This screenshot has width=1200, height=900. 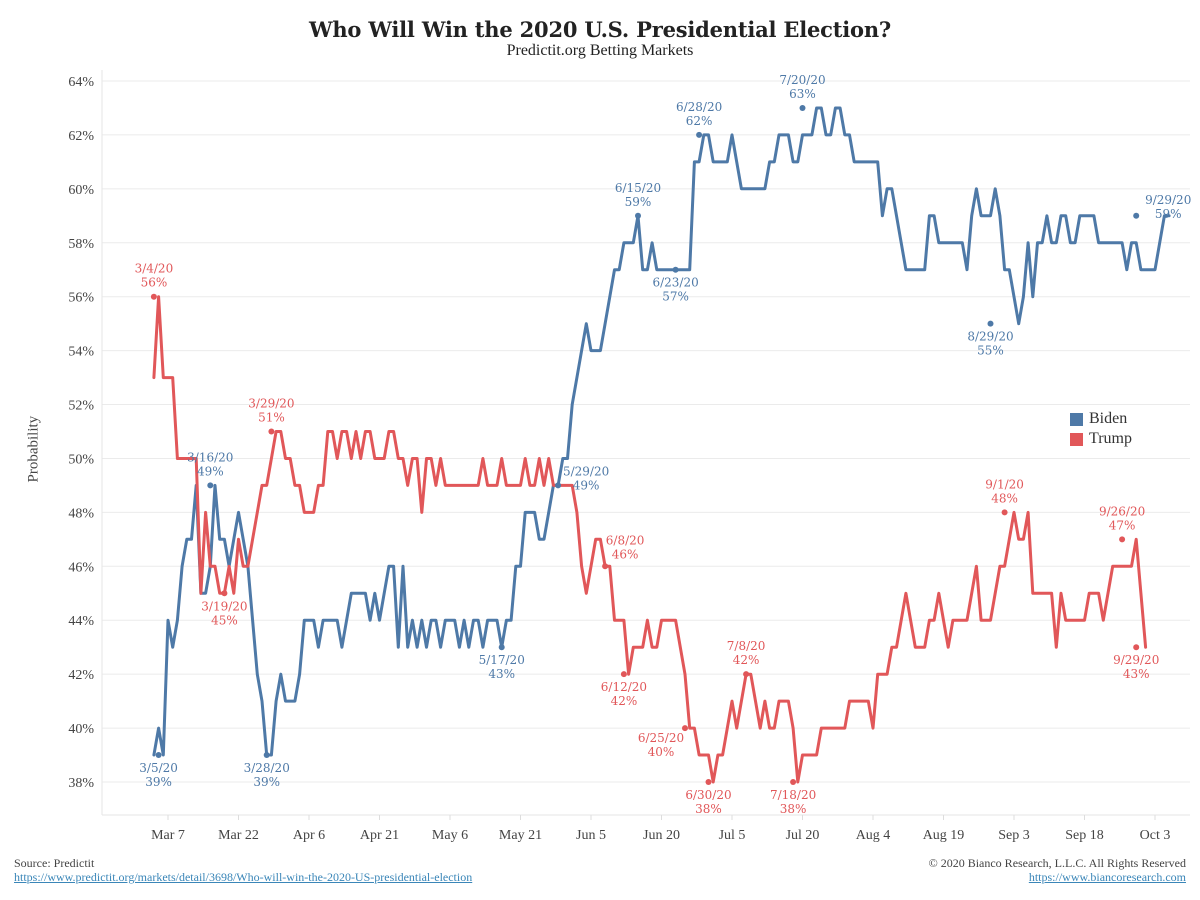 I want to click on y-tick-label: 56%, so click(x=81, y=298).